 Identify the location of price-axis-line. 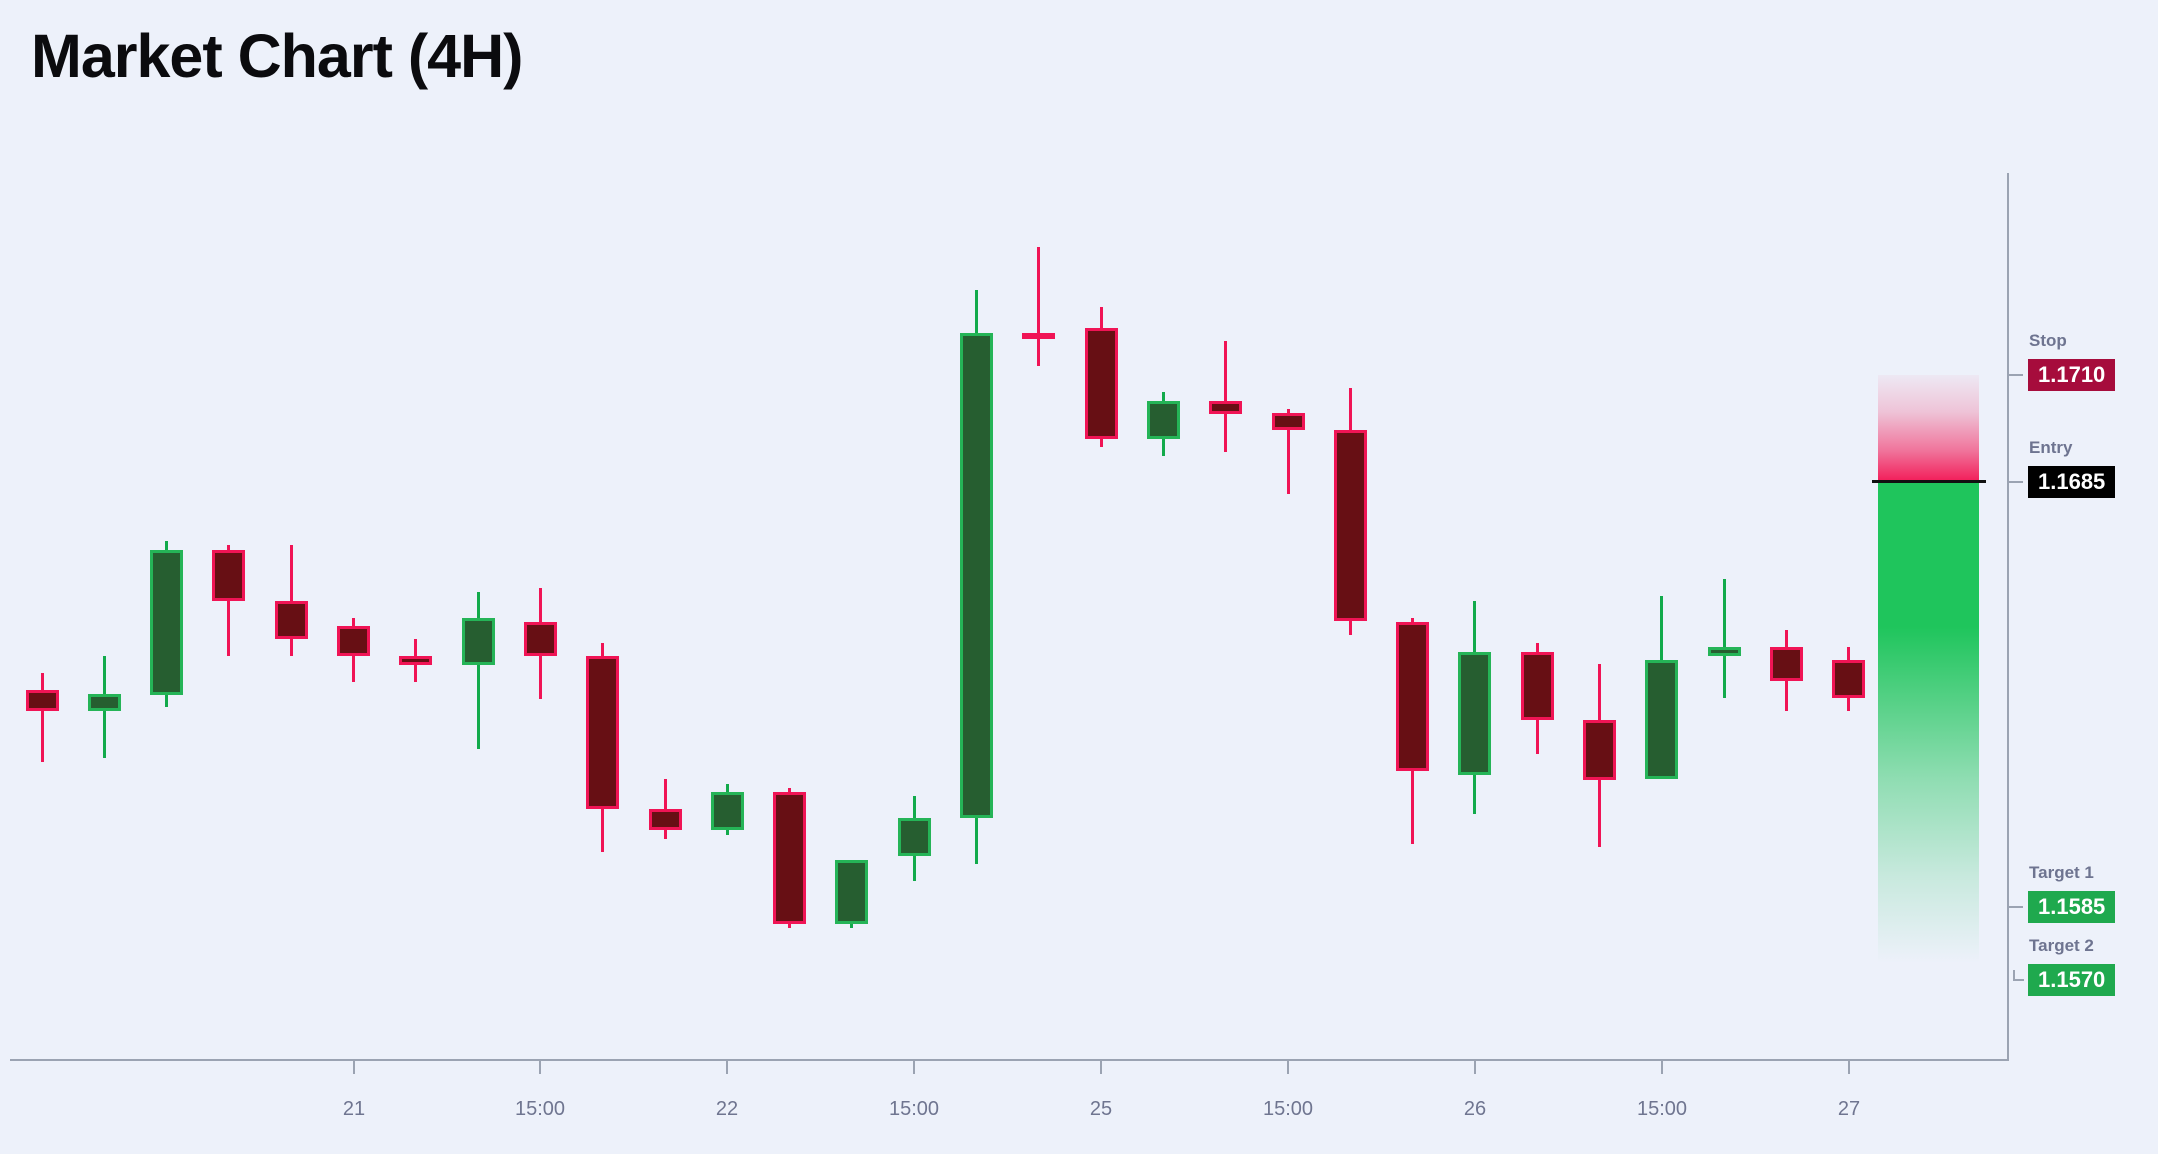
(2008, 617).